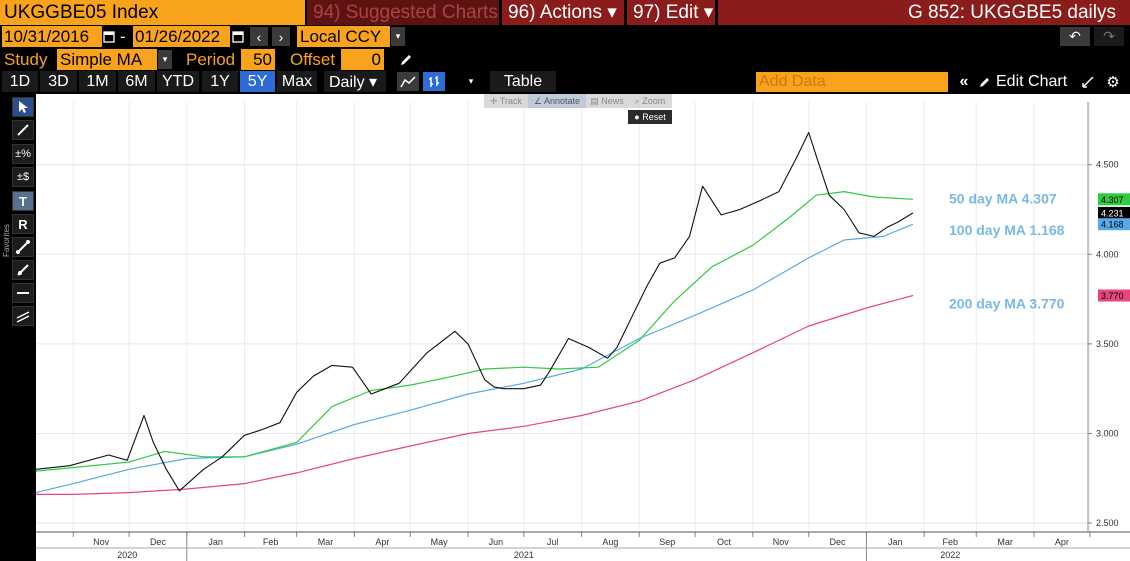 Image resolution: width=1130 pixels, height=561 pixels. I want to click on track-button: ✛ Track, so click(506, 101).